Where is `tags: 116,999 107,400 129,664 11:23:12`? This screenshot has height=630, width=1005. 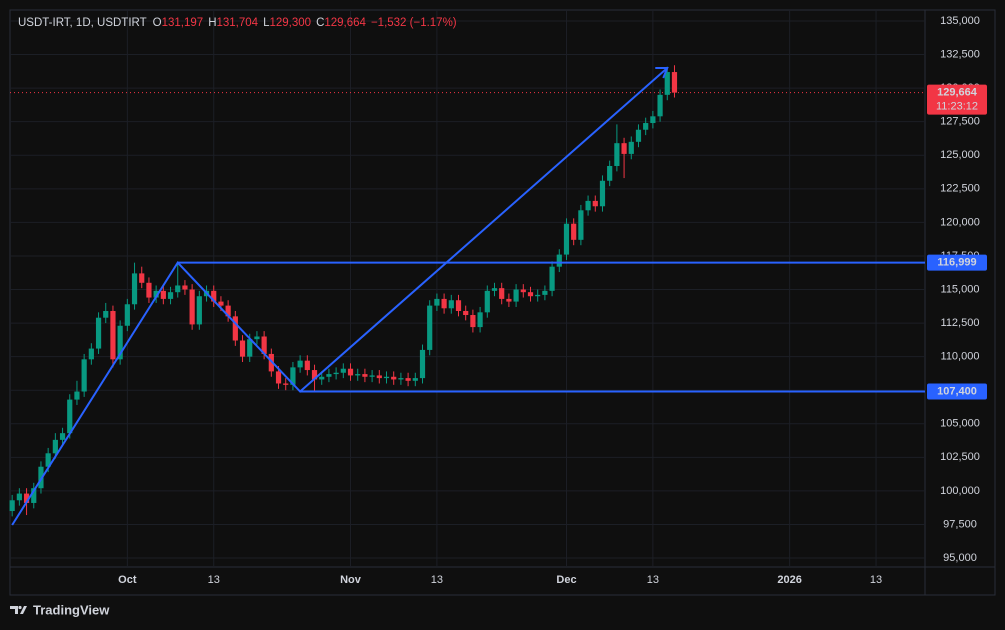 tags: 116,999 107,400 129,664 11:23:12 is located at coordinates (957, 242).